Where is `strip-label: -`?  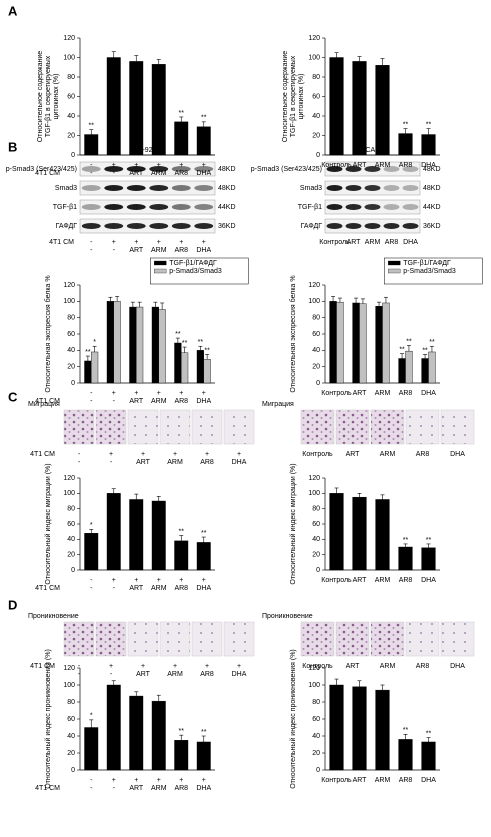 strip-label: - is located at coordinates (111, 462).